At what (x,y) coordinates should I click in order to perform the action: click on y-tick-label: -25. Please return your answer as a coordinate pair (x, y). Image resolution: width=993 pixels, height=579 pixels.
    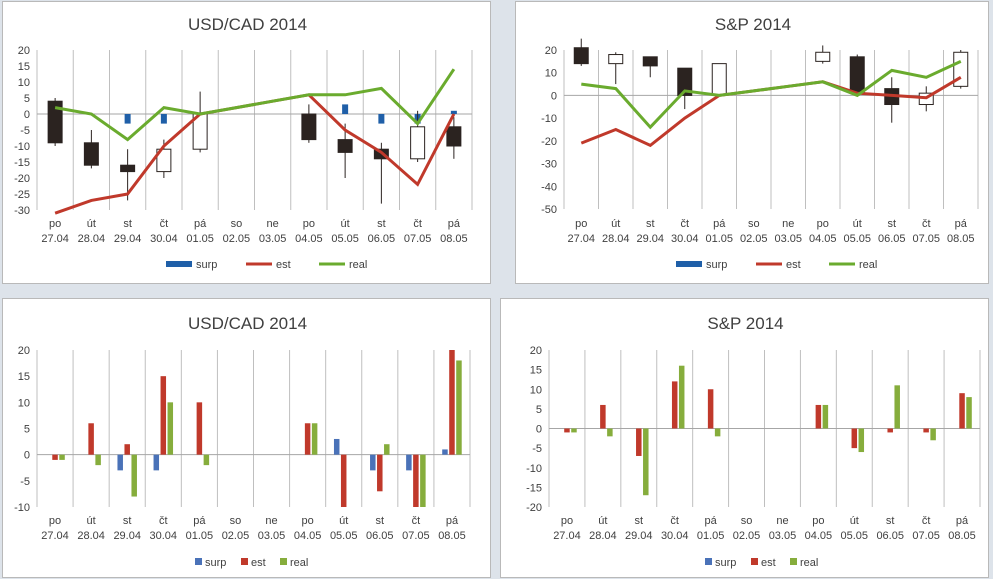
    Looking at the image, I should click on (22, 195).